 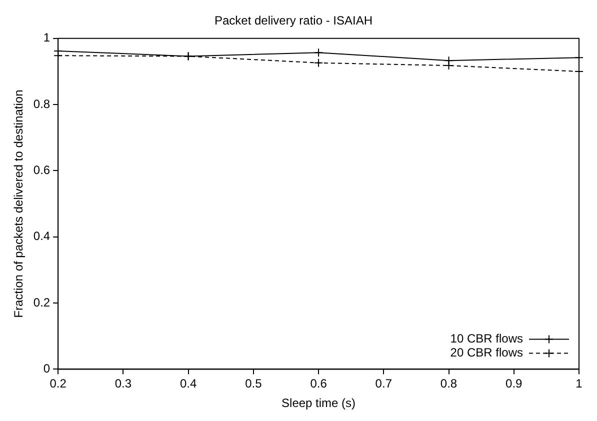 What do you see at coordinates (579, 383) in the screenshot?
I see `x-tick-label: 1` at bounding box center [579, 383].